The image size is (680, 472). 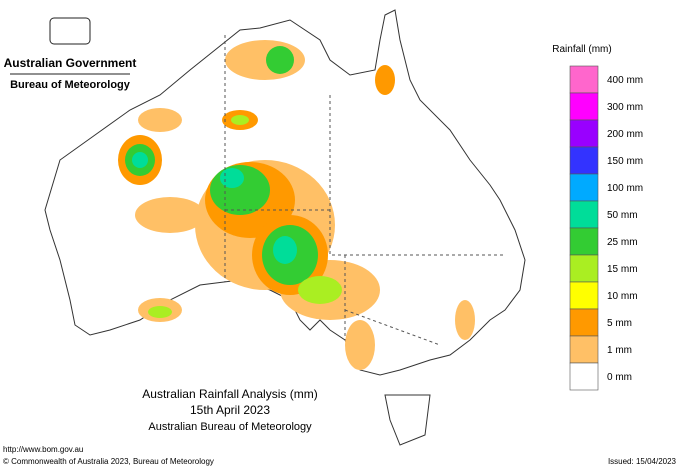 What do you see at coordinates (70, 31) in the screenshot?
I see `emblem` at bounding box center [70, 31].